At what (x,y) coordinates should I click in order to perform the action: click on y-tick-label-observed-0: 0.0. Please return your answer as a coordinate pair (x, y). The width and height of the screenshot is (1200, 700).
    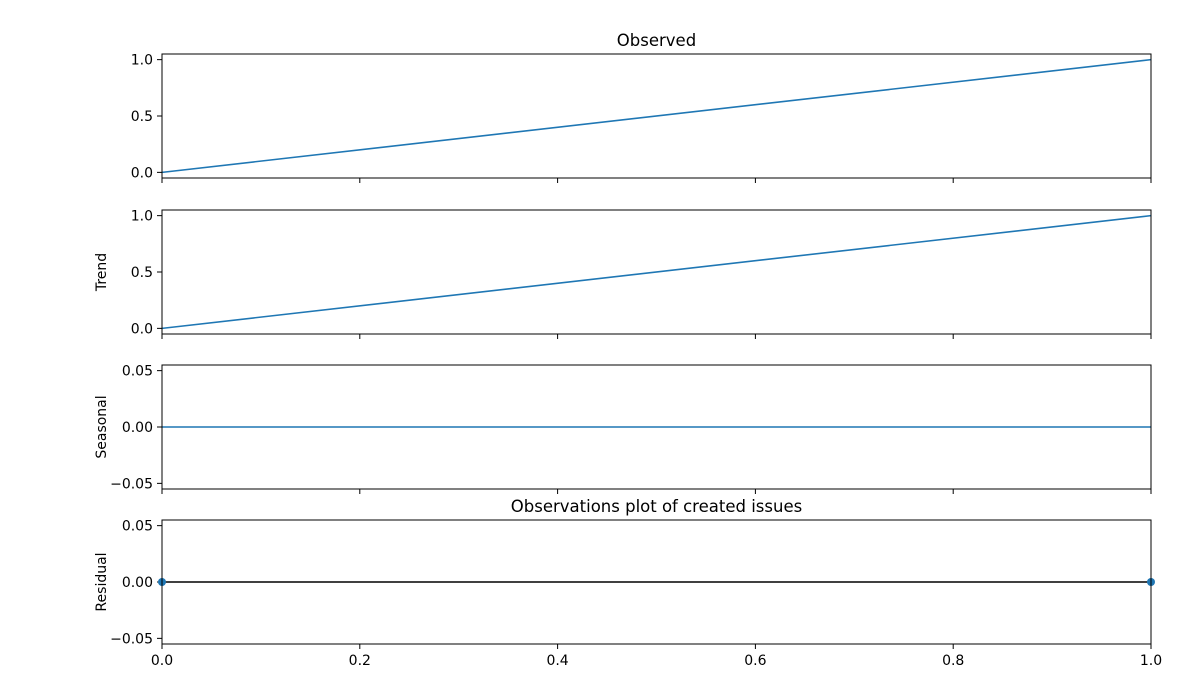
    Looking at the image, I should click on (142, 173).